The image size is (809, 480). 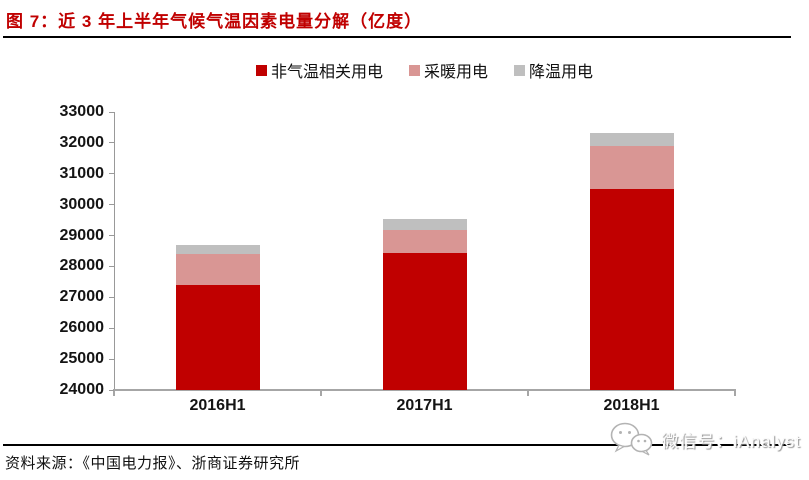 What do you see at coordinates (561, 72) in the screenshot?
I see `legend-label: 降温用电` at bounding box center [561, 72].